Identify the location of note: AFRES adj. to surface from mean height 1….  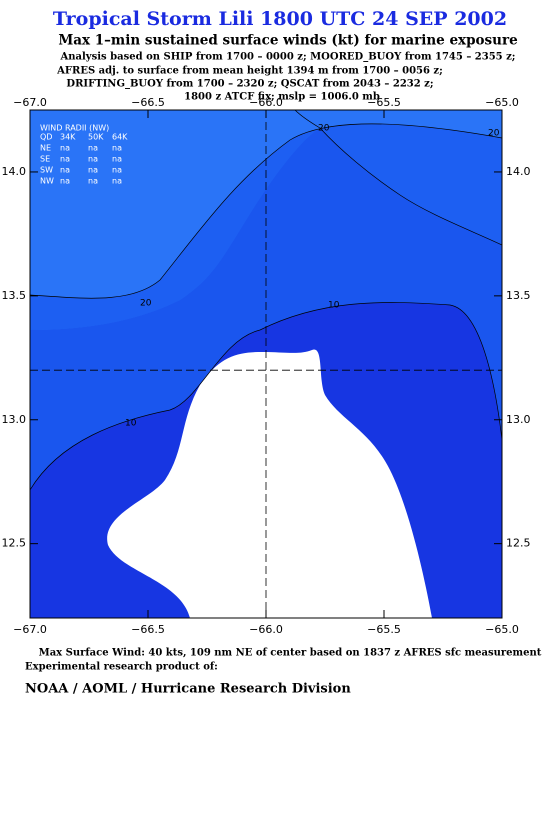
(249, 71).